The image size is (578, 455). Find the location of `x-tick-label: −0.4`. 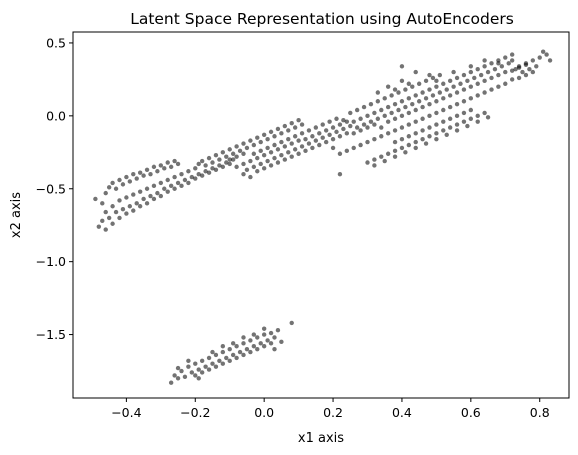

x-tick-label: −0.4 is located at coordinates (126, 412).